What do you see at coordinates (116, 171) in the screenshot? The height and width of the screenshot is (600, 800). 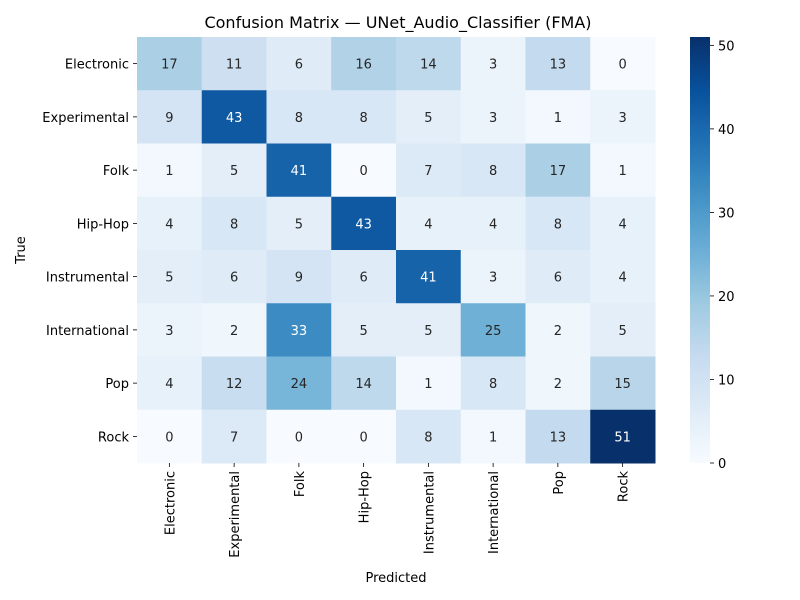 I see `y-tick-label: Folk` at bounding box center [116, 171].